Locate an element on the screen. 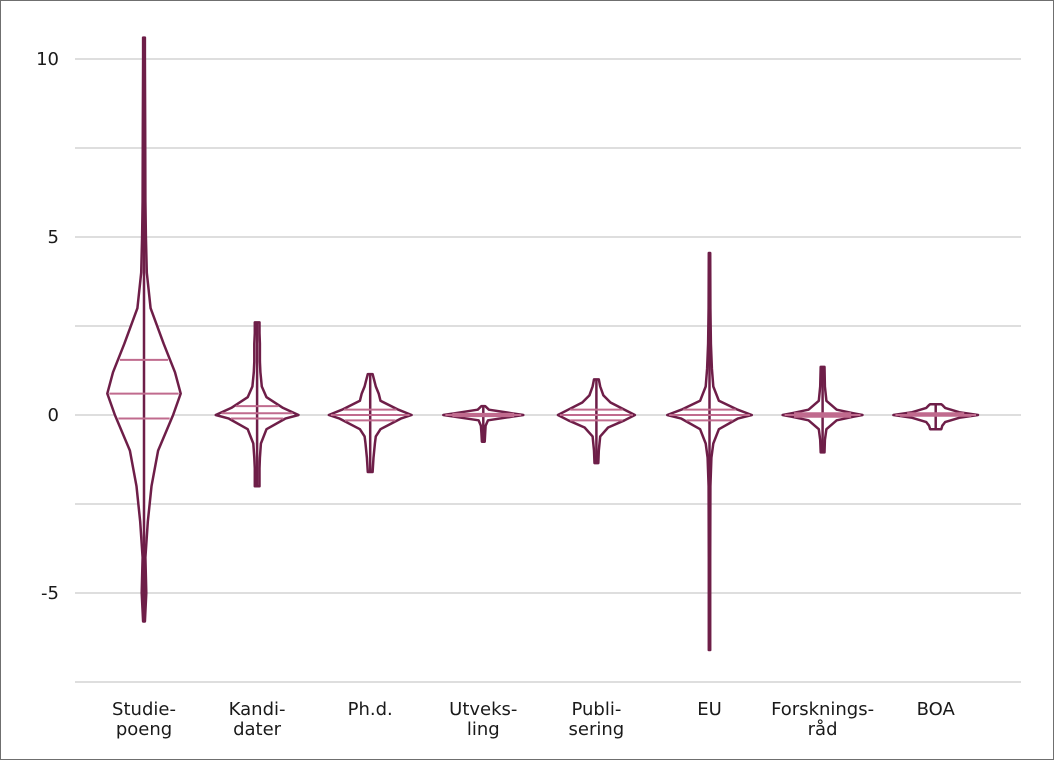 The image size is (1054, 760). category-label-line: Ph.d. is located at coordinates (370, 709).